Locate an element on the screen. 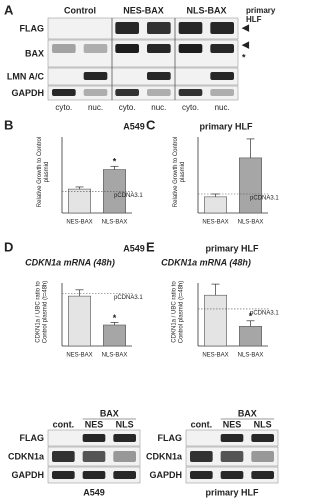 This screenshot has width=320, height=500. column-header: Control is located at coordinates (80, 10).